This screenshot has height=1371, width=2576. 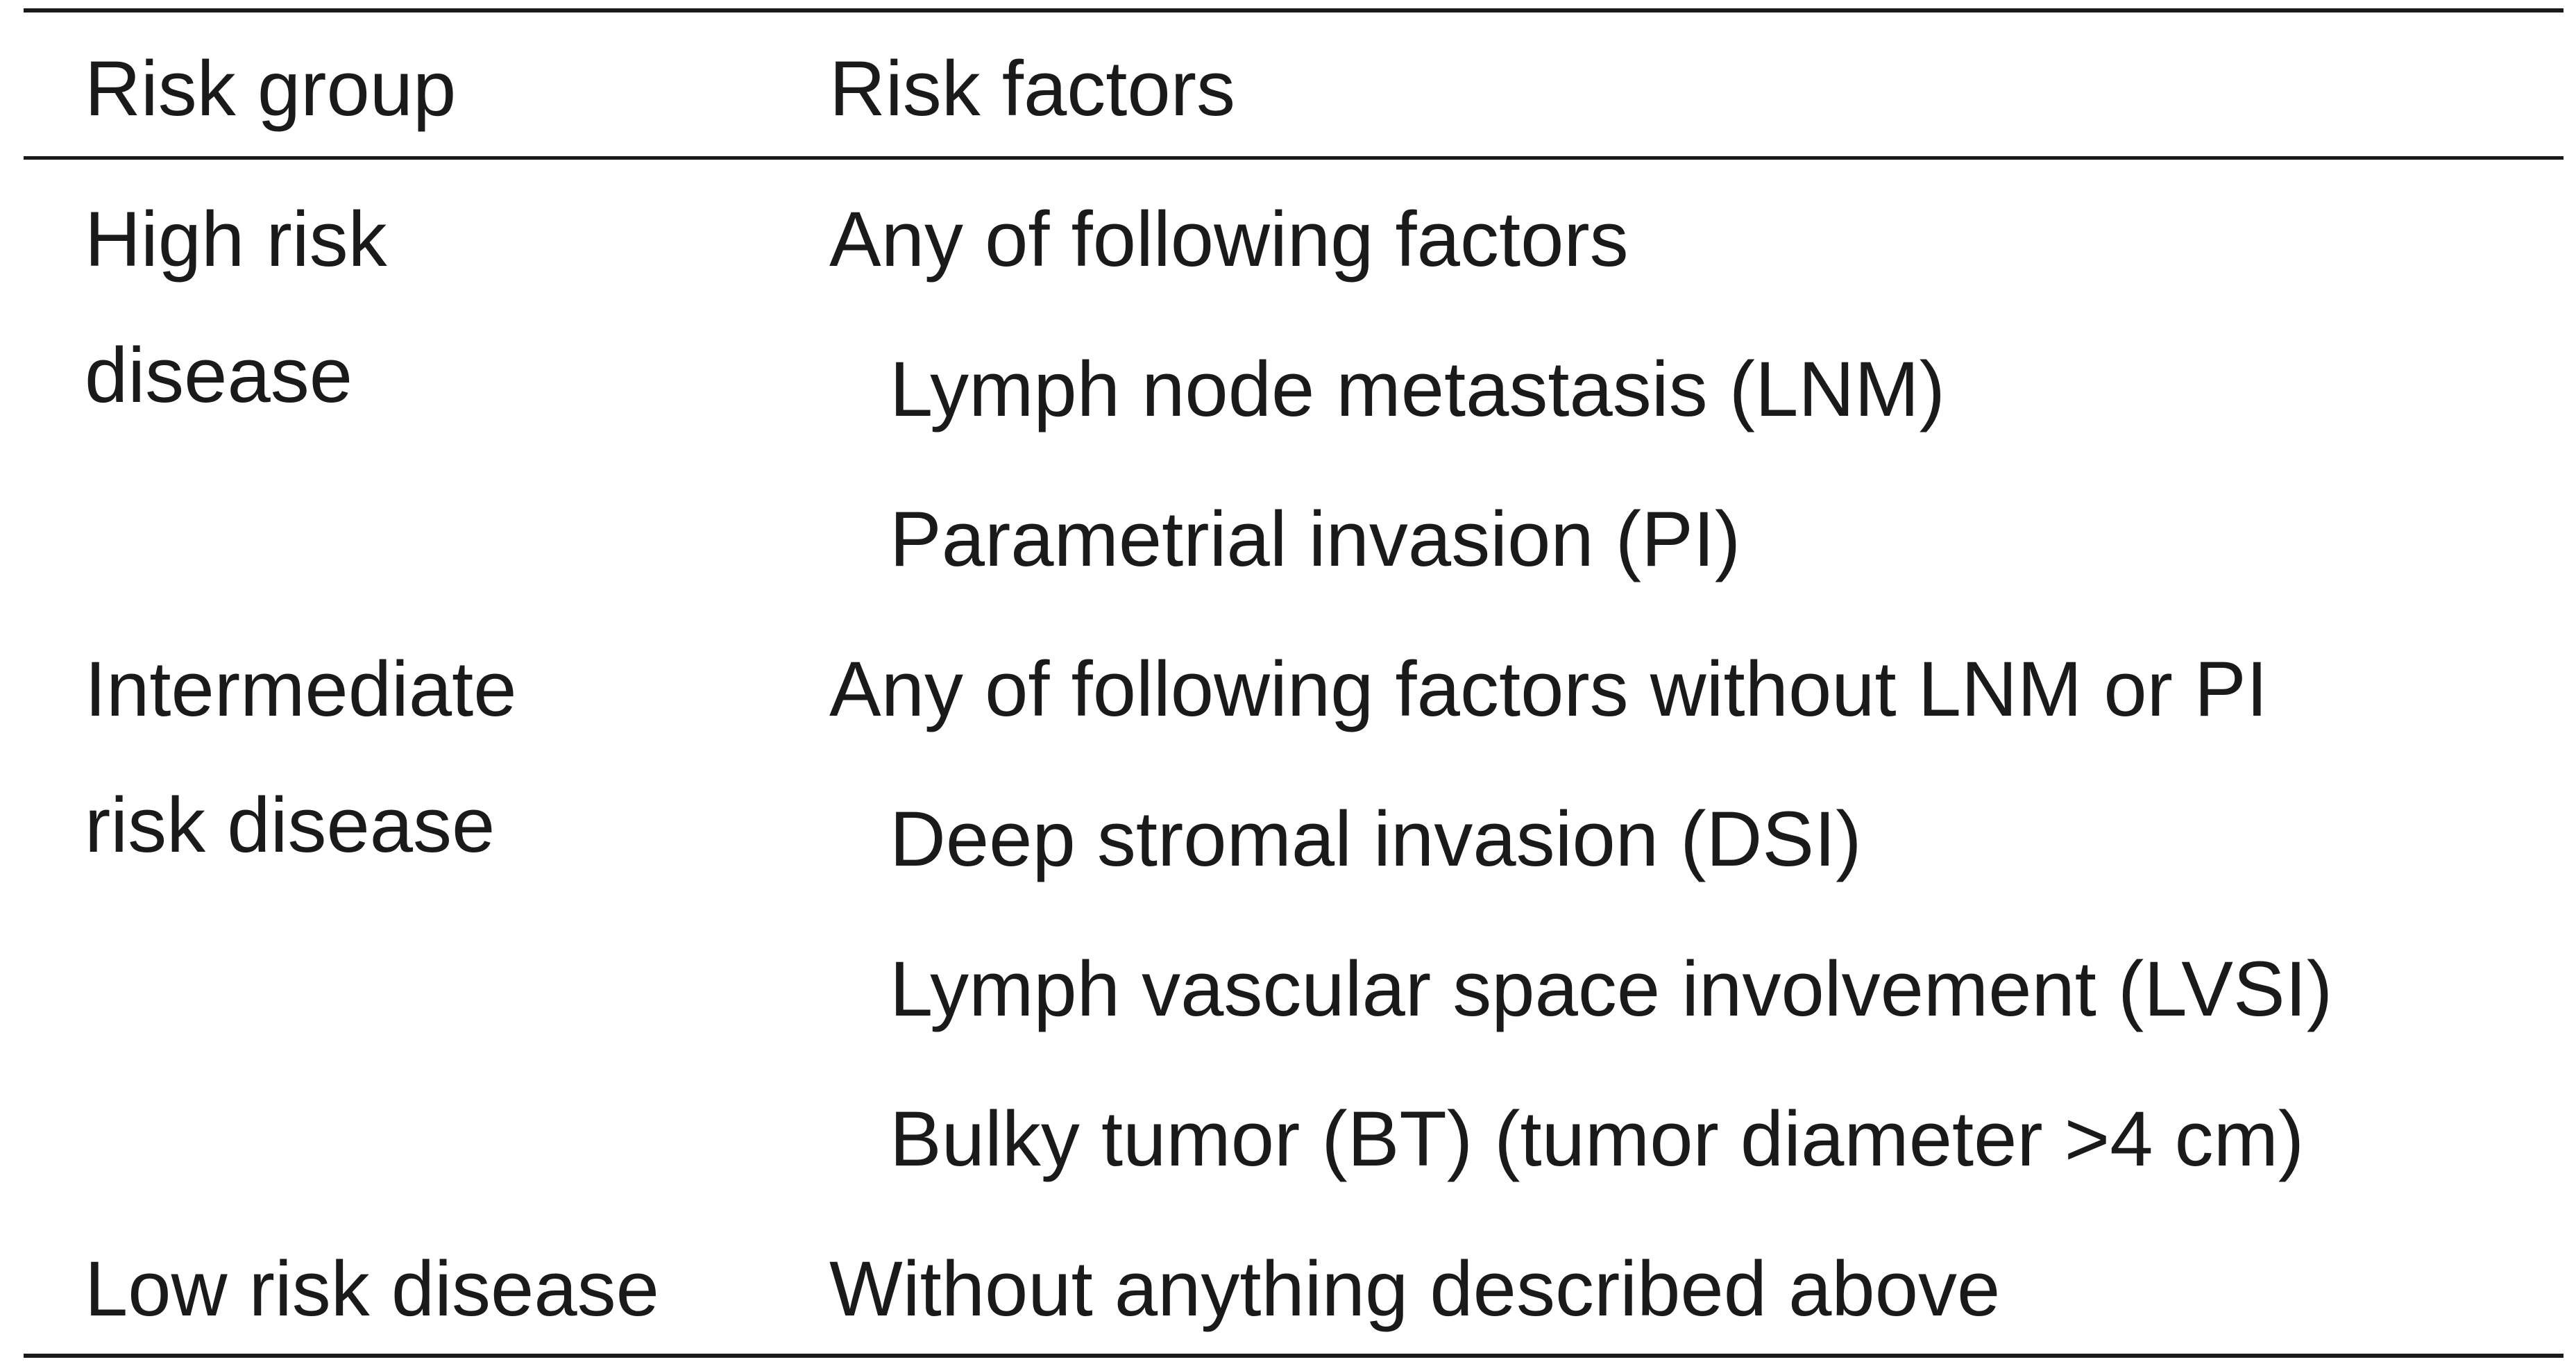 What do you see at coordinates (1415, 1288) in the screenshot?
I see `low-risk-lead: Without anything described above` at bounding box center [1415, 1288].